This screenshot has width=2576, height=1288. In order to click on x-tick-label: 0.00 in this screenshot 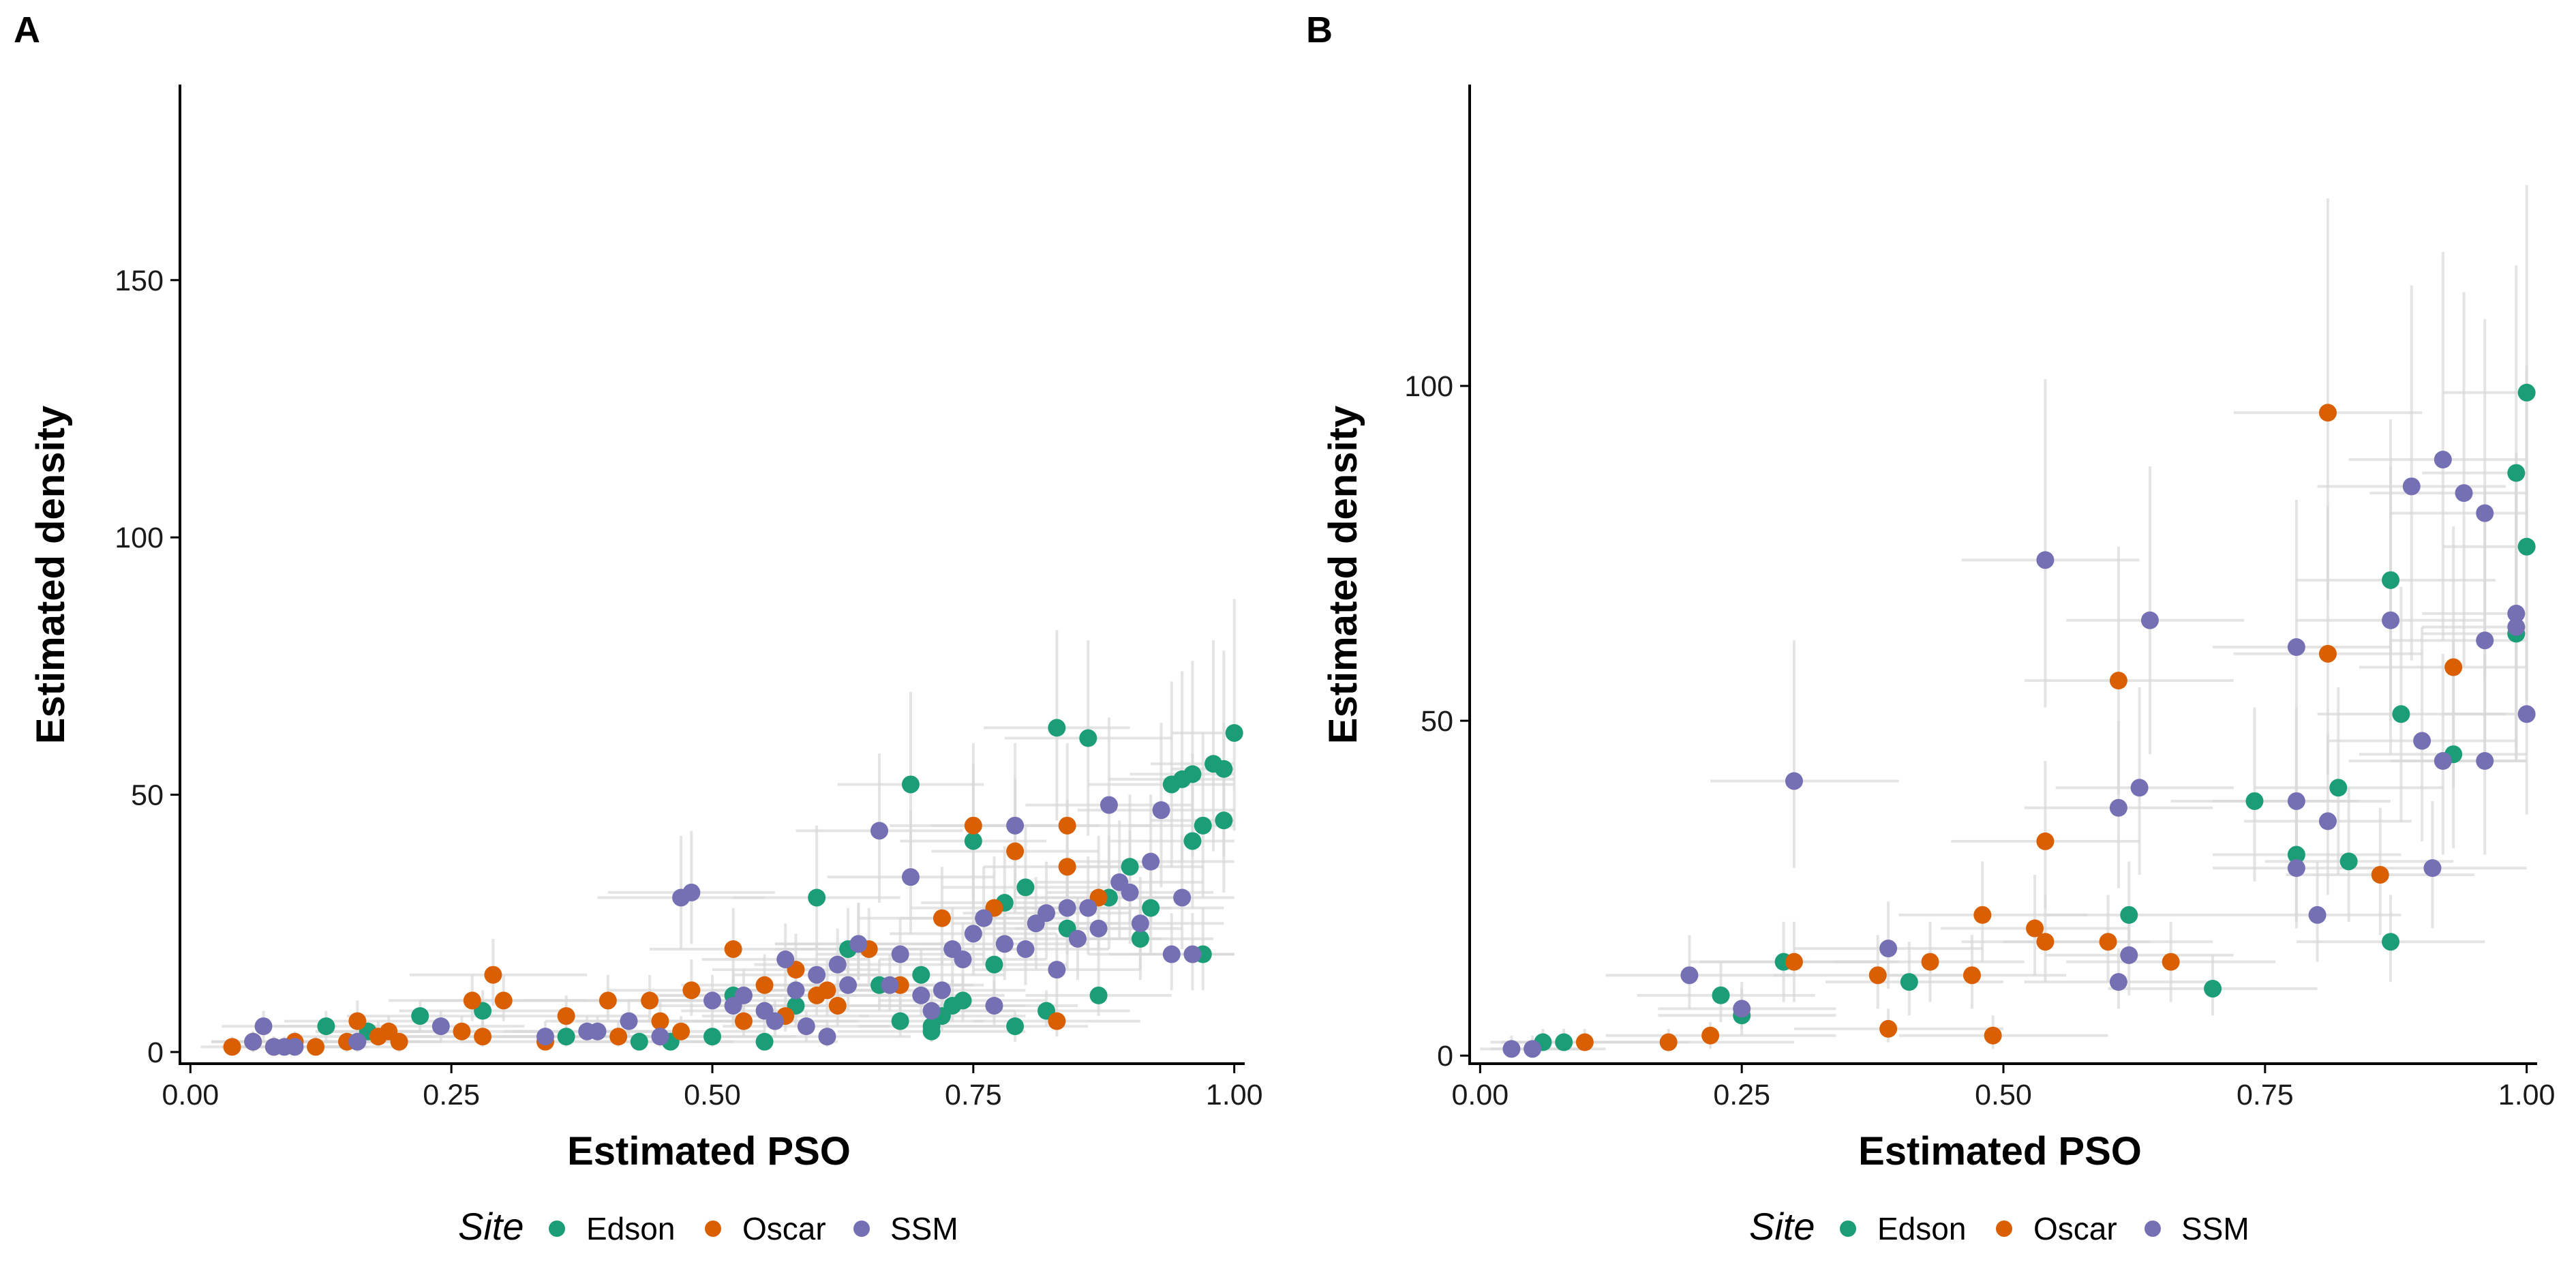, I will do `click(1481, 1095)`.